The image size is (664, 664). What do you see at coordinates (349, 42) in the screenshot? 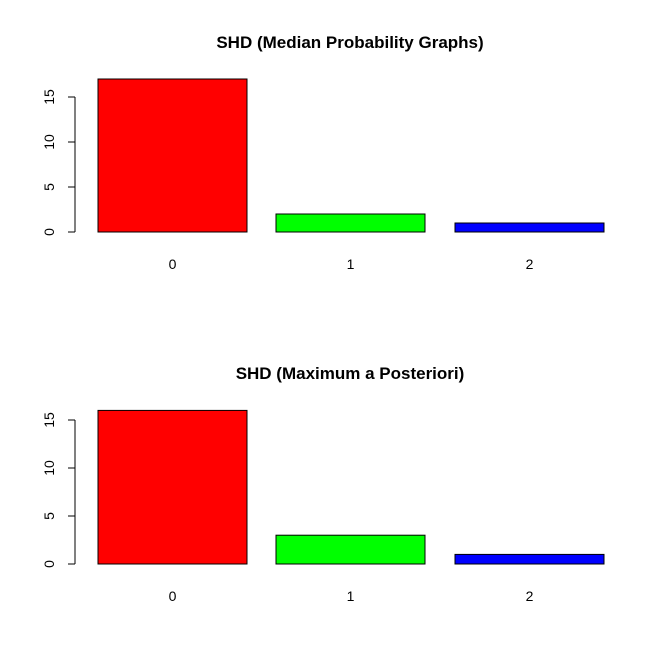
I see `chart-title: SHD (Median Probability Graphs)` at bounding box center [349, 42].